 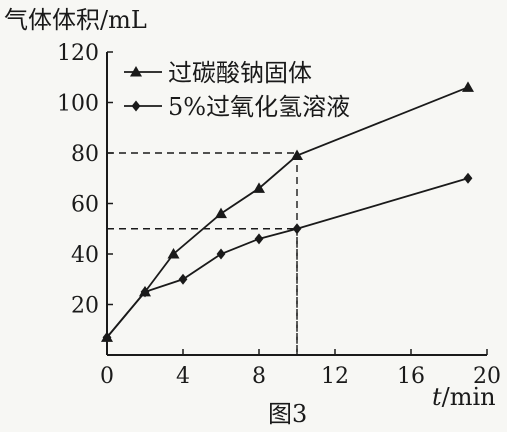 I want to click on x-tick-label: 4, so click(x=183, y=376).